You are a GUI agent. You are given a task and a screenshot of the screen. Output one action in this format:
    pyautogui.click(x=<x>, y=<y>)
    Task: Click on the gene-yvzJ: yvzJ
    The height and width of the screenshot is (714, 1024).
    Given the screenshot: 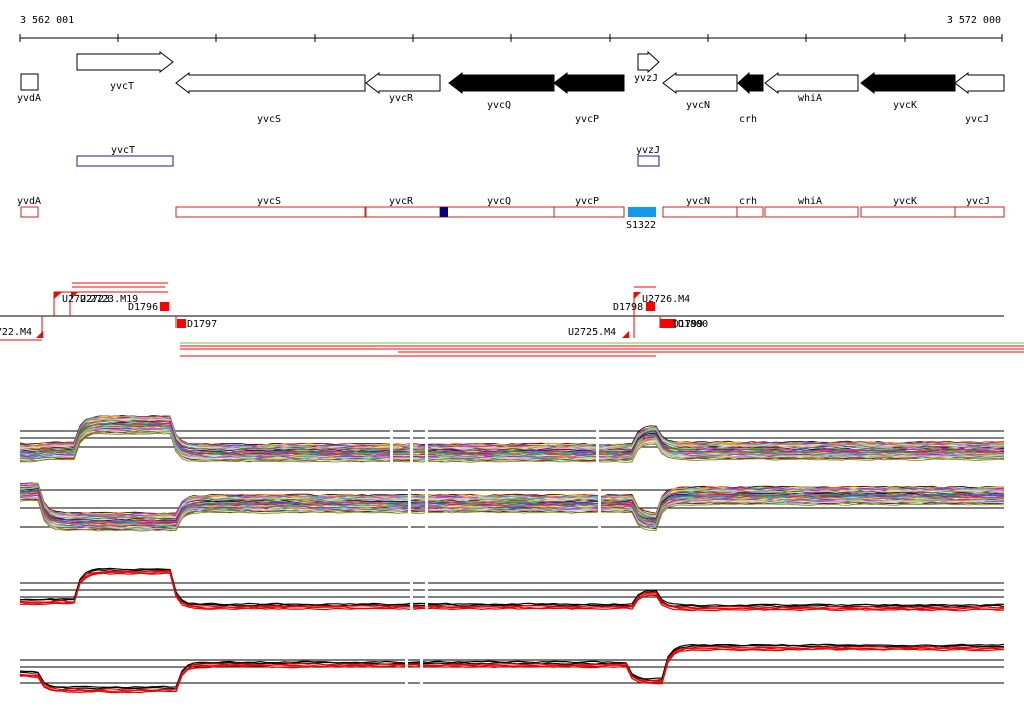 What is the action you would take?
    pyautogui.click(x=647, y=67)
    